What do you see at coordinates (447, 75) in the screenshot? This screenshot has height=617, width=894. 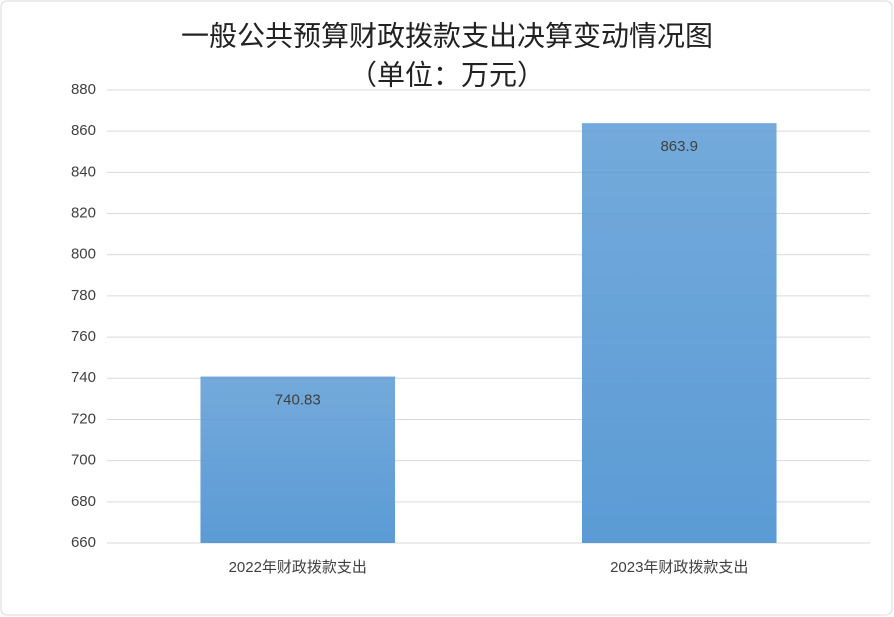 I see `chart-subtitle: （单位：万元）` at bounding box center [447, 75].